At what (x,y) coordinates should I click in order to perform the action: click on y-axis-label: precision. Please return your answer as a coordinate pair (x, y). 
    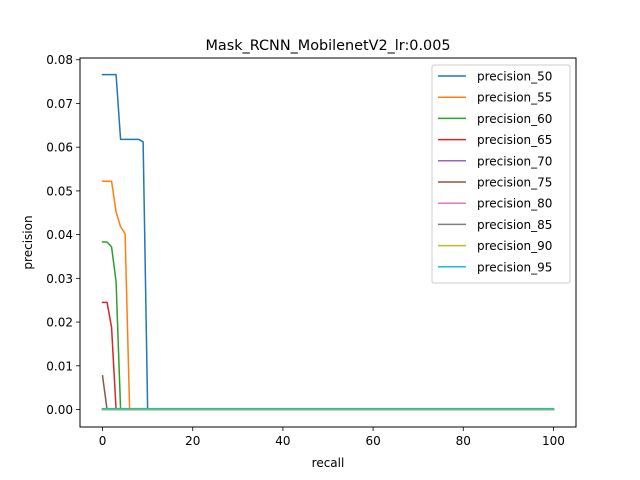
    Looking at the image, I should click on (28, 242).